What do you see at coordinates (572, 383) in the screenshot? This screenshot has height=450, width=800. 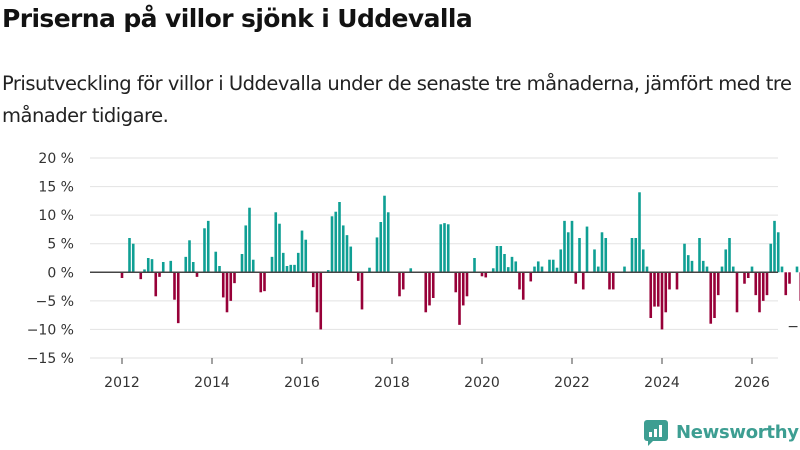 I see `x-tick-label: 2022` at bounding box center [572, 383].